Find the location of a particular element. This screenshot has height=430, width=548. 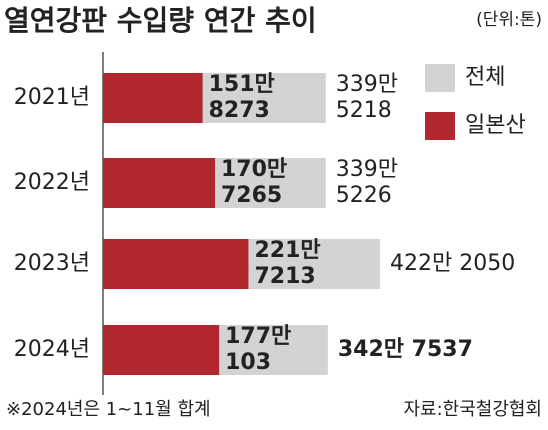

legend-label: 전체 is located at coordinates (485, 77).